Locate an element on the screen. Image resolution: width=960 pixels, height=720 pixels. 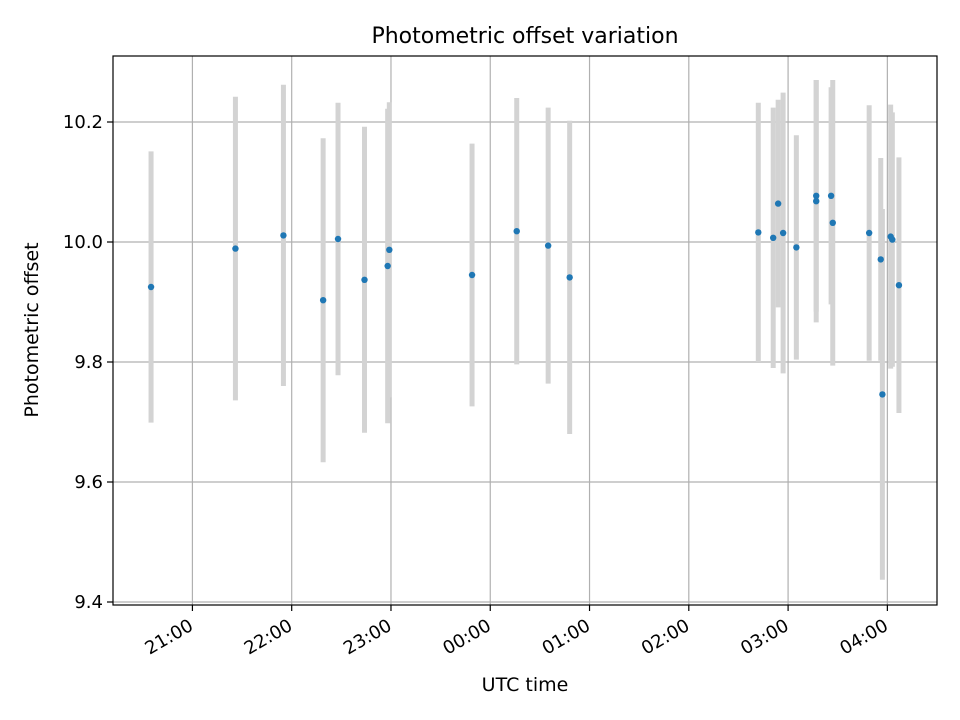
y-tick-label: 9.8 is located at coordinates (88, 362).